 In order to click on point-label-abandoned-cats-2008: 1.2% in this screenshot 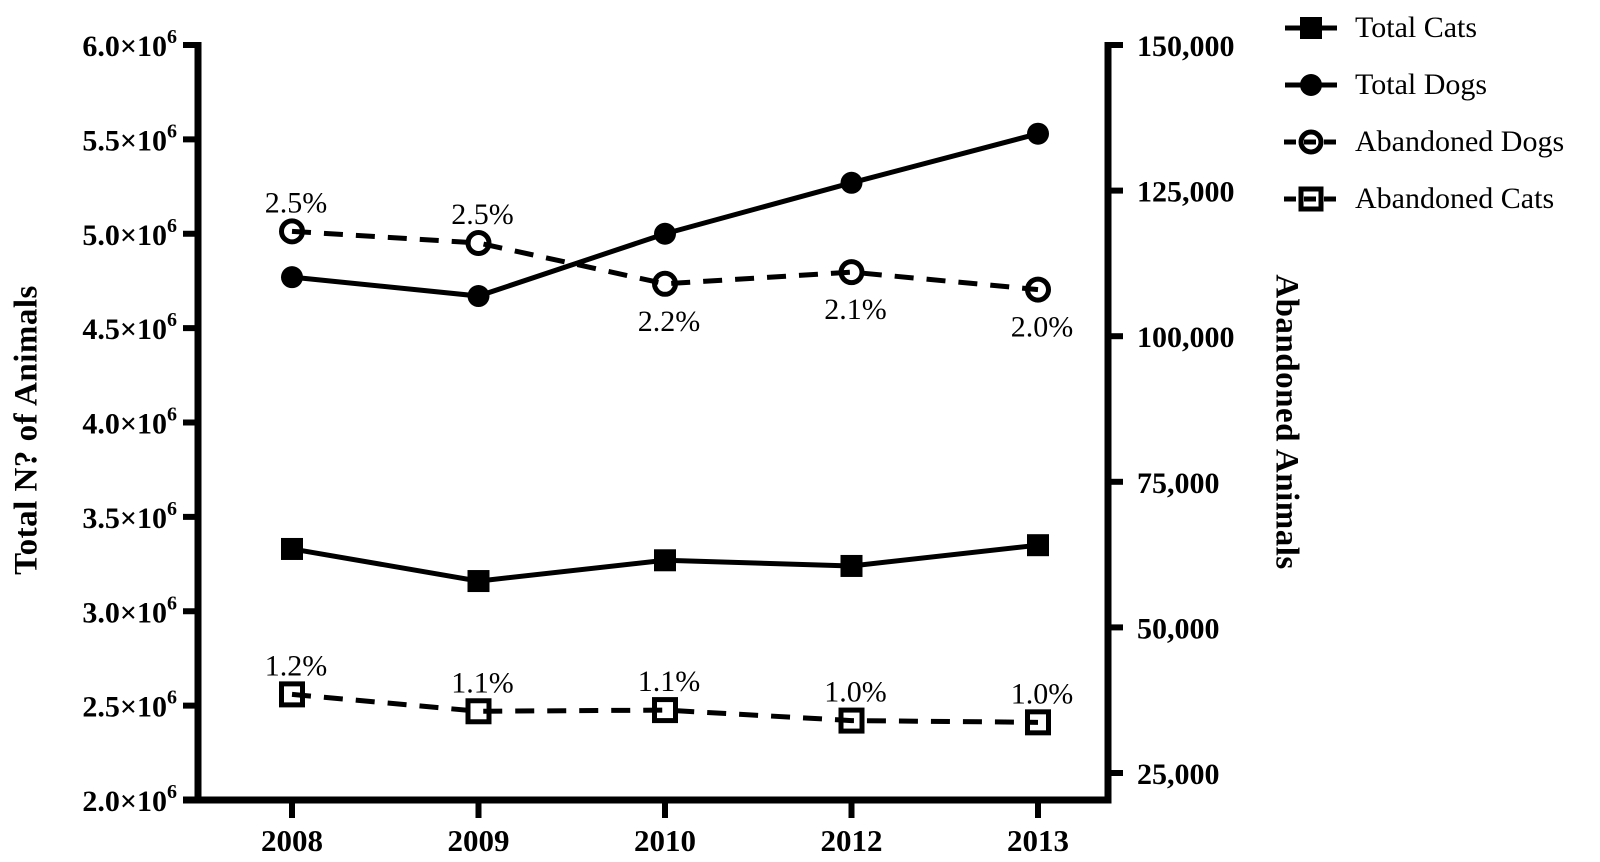, I will do `click(296, 665)`.